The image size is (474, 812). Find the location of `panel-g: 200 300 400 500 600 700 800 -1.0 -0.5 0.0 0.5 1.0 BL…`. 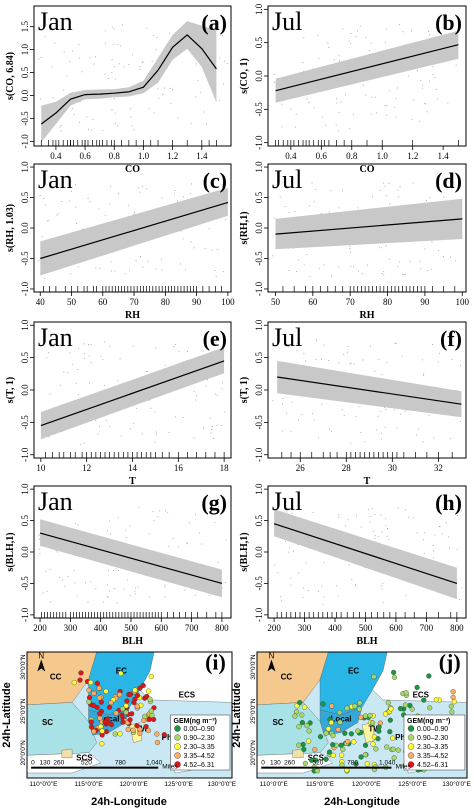

panel-g: 200 300 400 500 600 700 800 -1.0 -0.5 0.0 0.5 1.0 BL… is located at coordinates (118, 565).